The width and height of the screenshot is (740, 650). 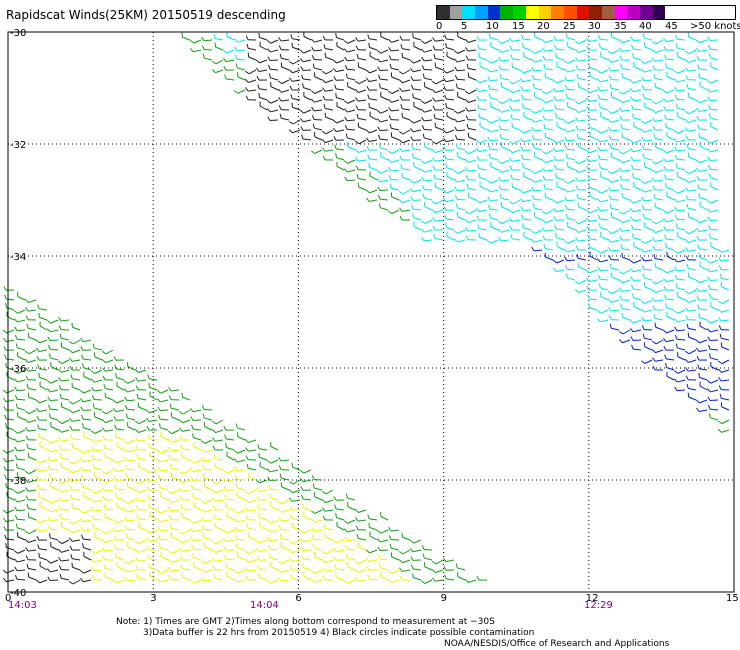 What do you see at coordinates (464, 26) in the screenshot?
I see `legend-label: 5` at bounding box center [464, 26].